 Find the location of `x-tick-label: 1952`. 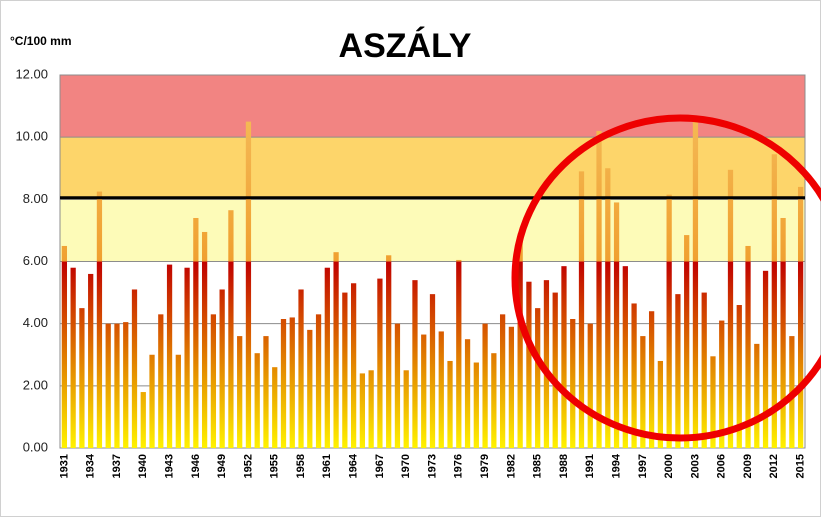

x-tick-label: 1952 is located at coordinates (248, 466).